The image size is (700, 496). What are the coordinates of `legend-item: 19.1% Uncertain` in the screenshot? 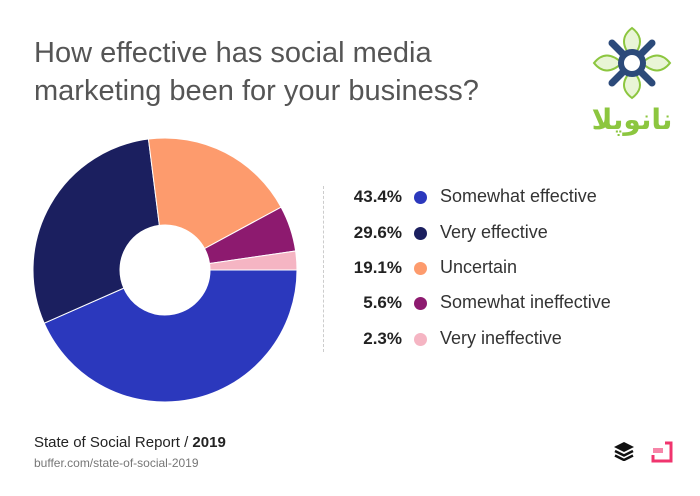 It's located at (490, 267).